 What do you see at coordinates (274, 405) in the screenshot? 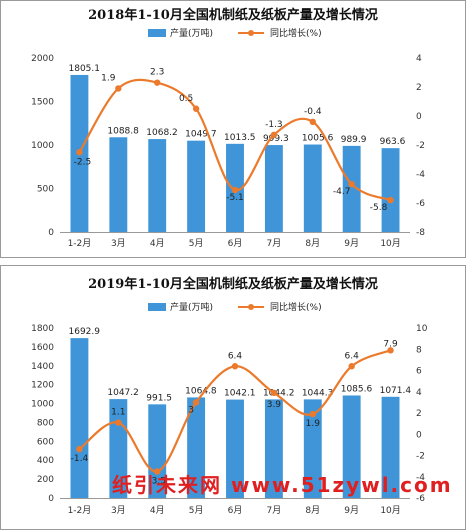
I see `line-value-label: 3.9` at bounding box center [274, 405].